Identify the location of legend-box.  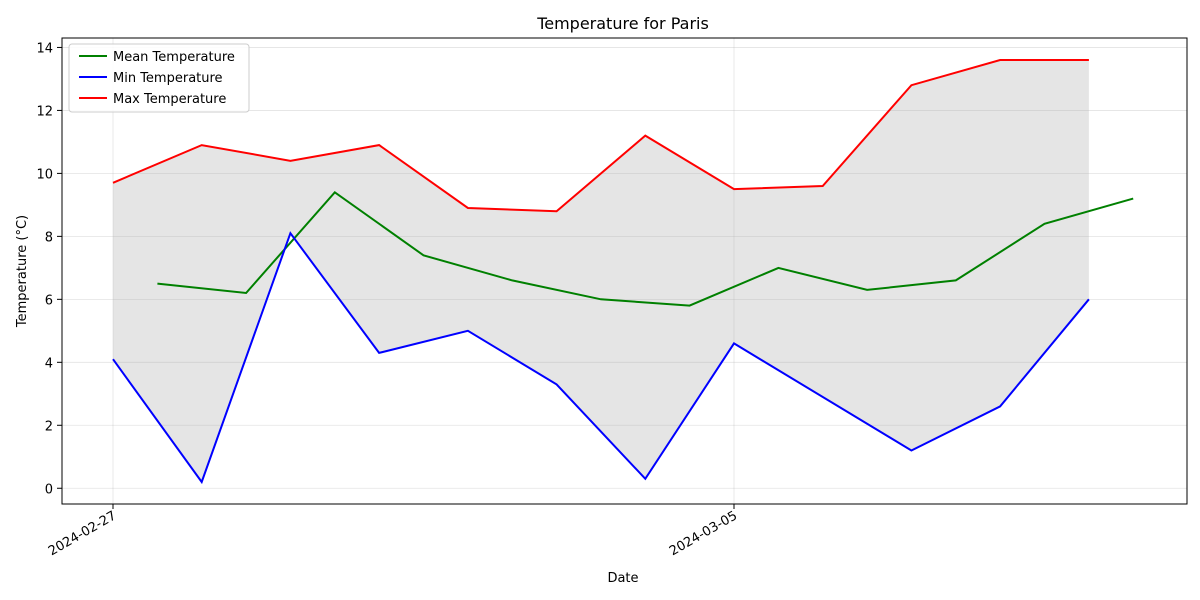
(159, 78).